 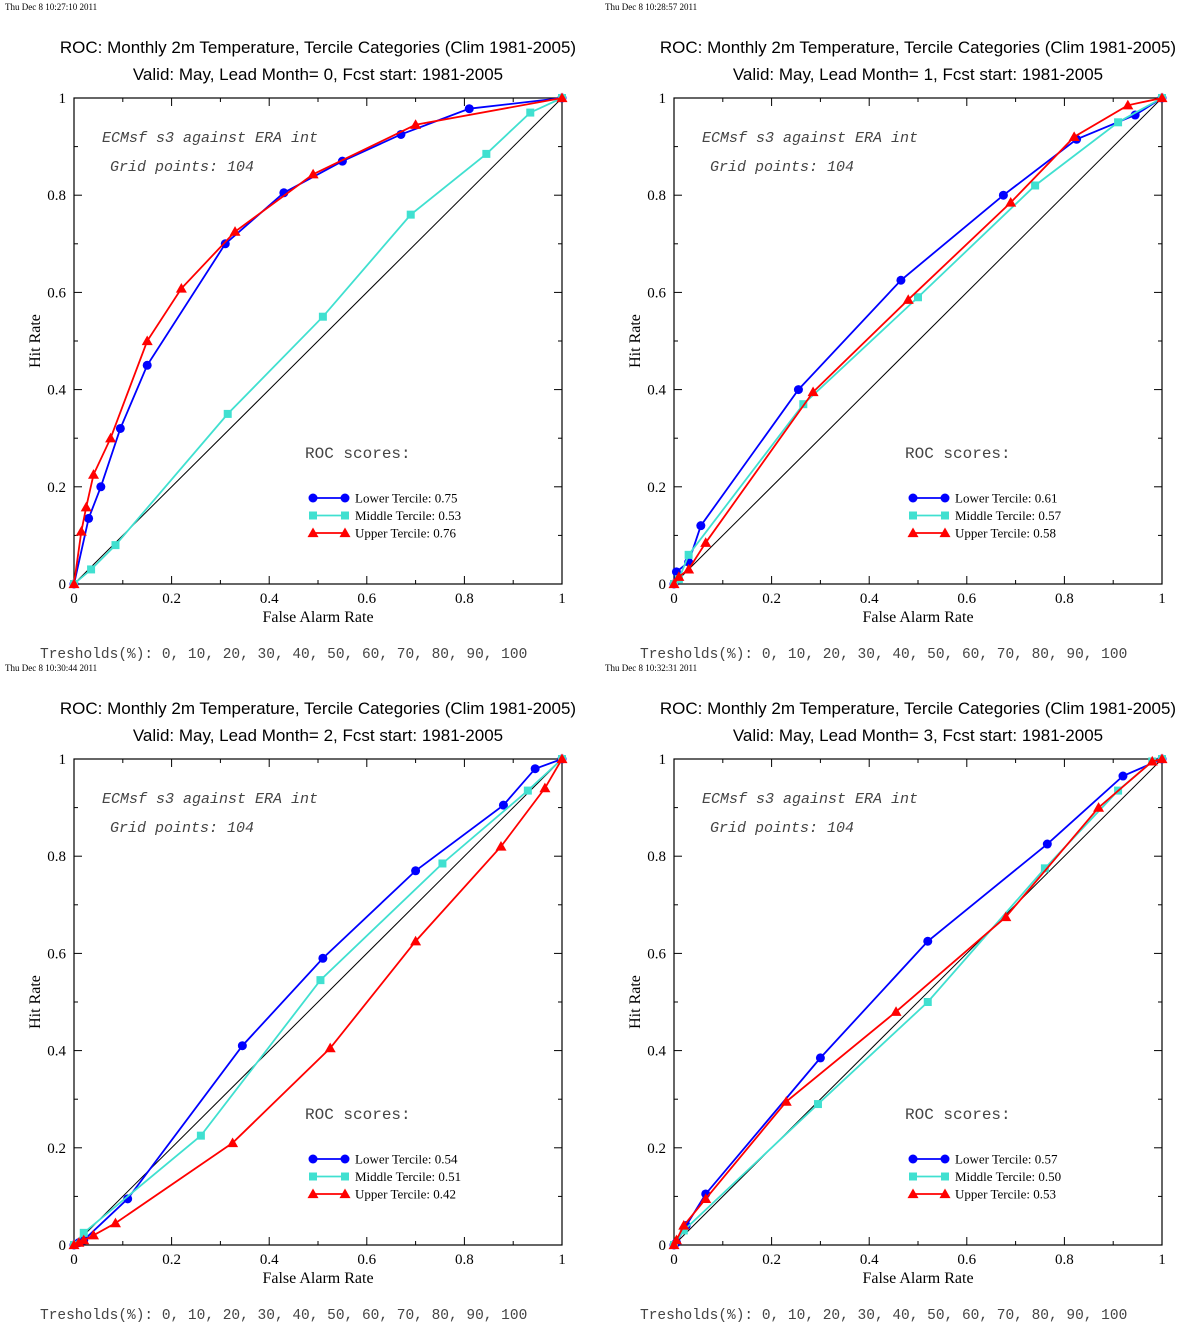 What do you see at coordinates (385, 515) in the screenshot?
I see `legend-item-2: Middle Tercile: 0.53` at bounding box center [385, 515].